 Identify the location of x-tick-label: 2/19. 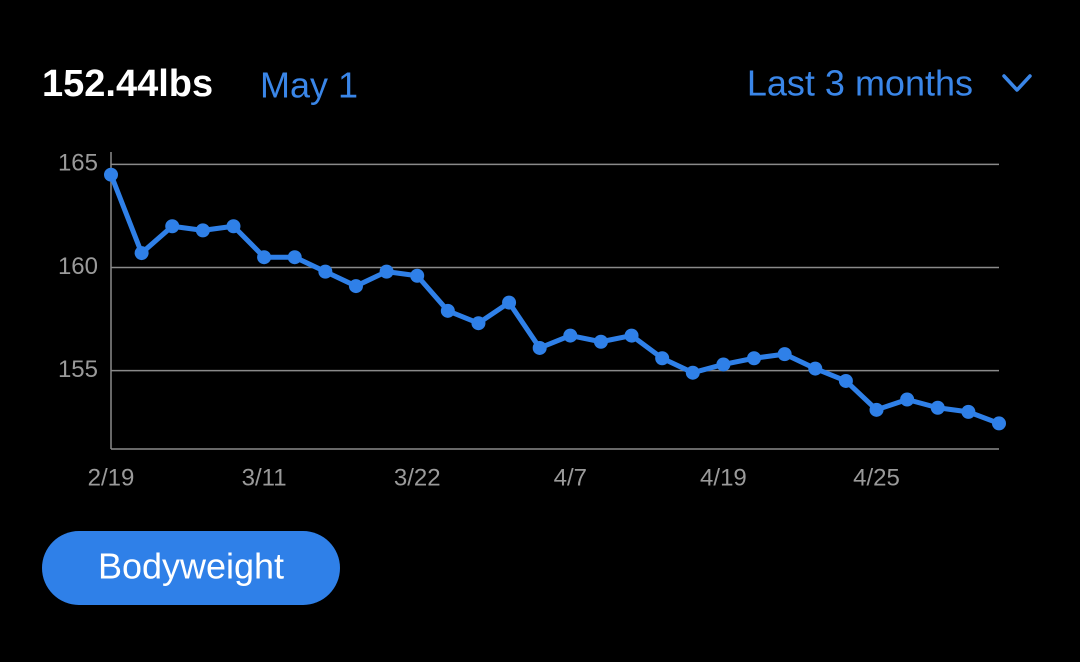
(111, 477).